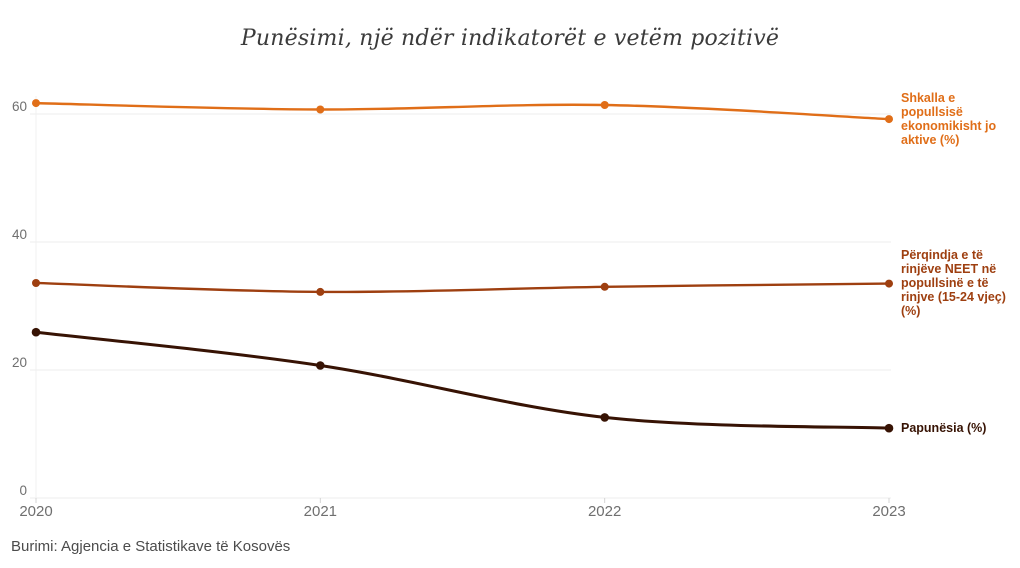 This screenshot has width=1020, height=568. I want to click on series-2-point-2020, so click(36, 332).